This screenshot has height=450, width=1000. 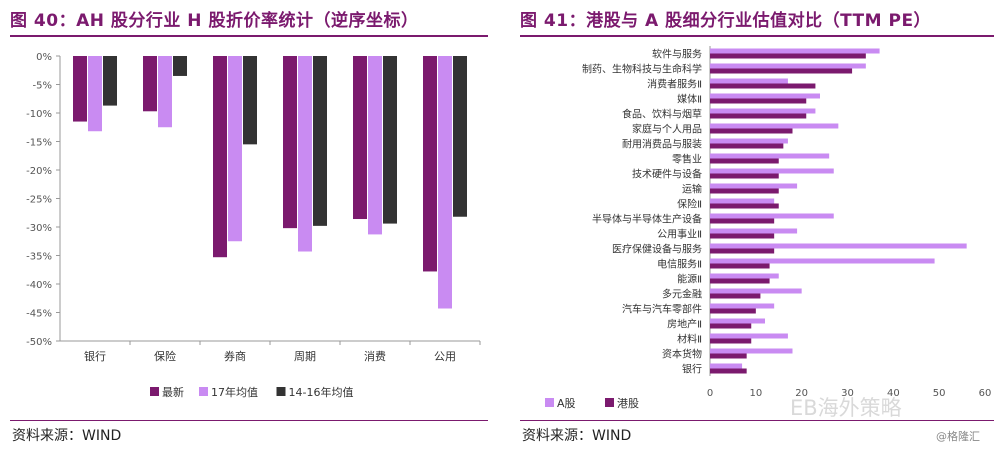 What do you see at coordinates (235, 149) in the screenshot?
I see `bar-17年均值-券商` at bounding box center [235, 149].